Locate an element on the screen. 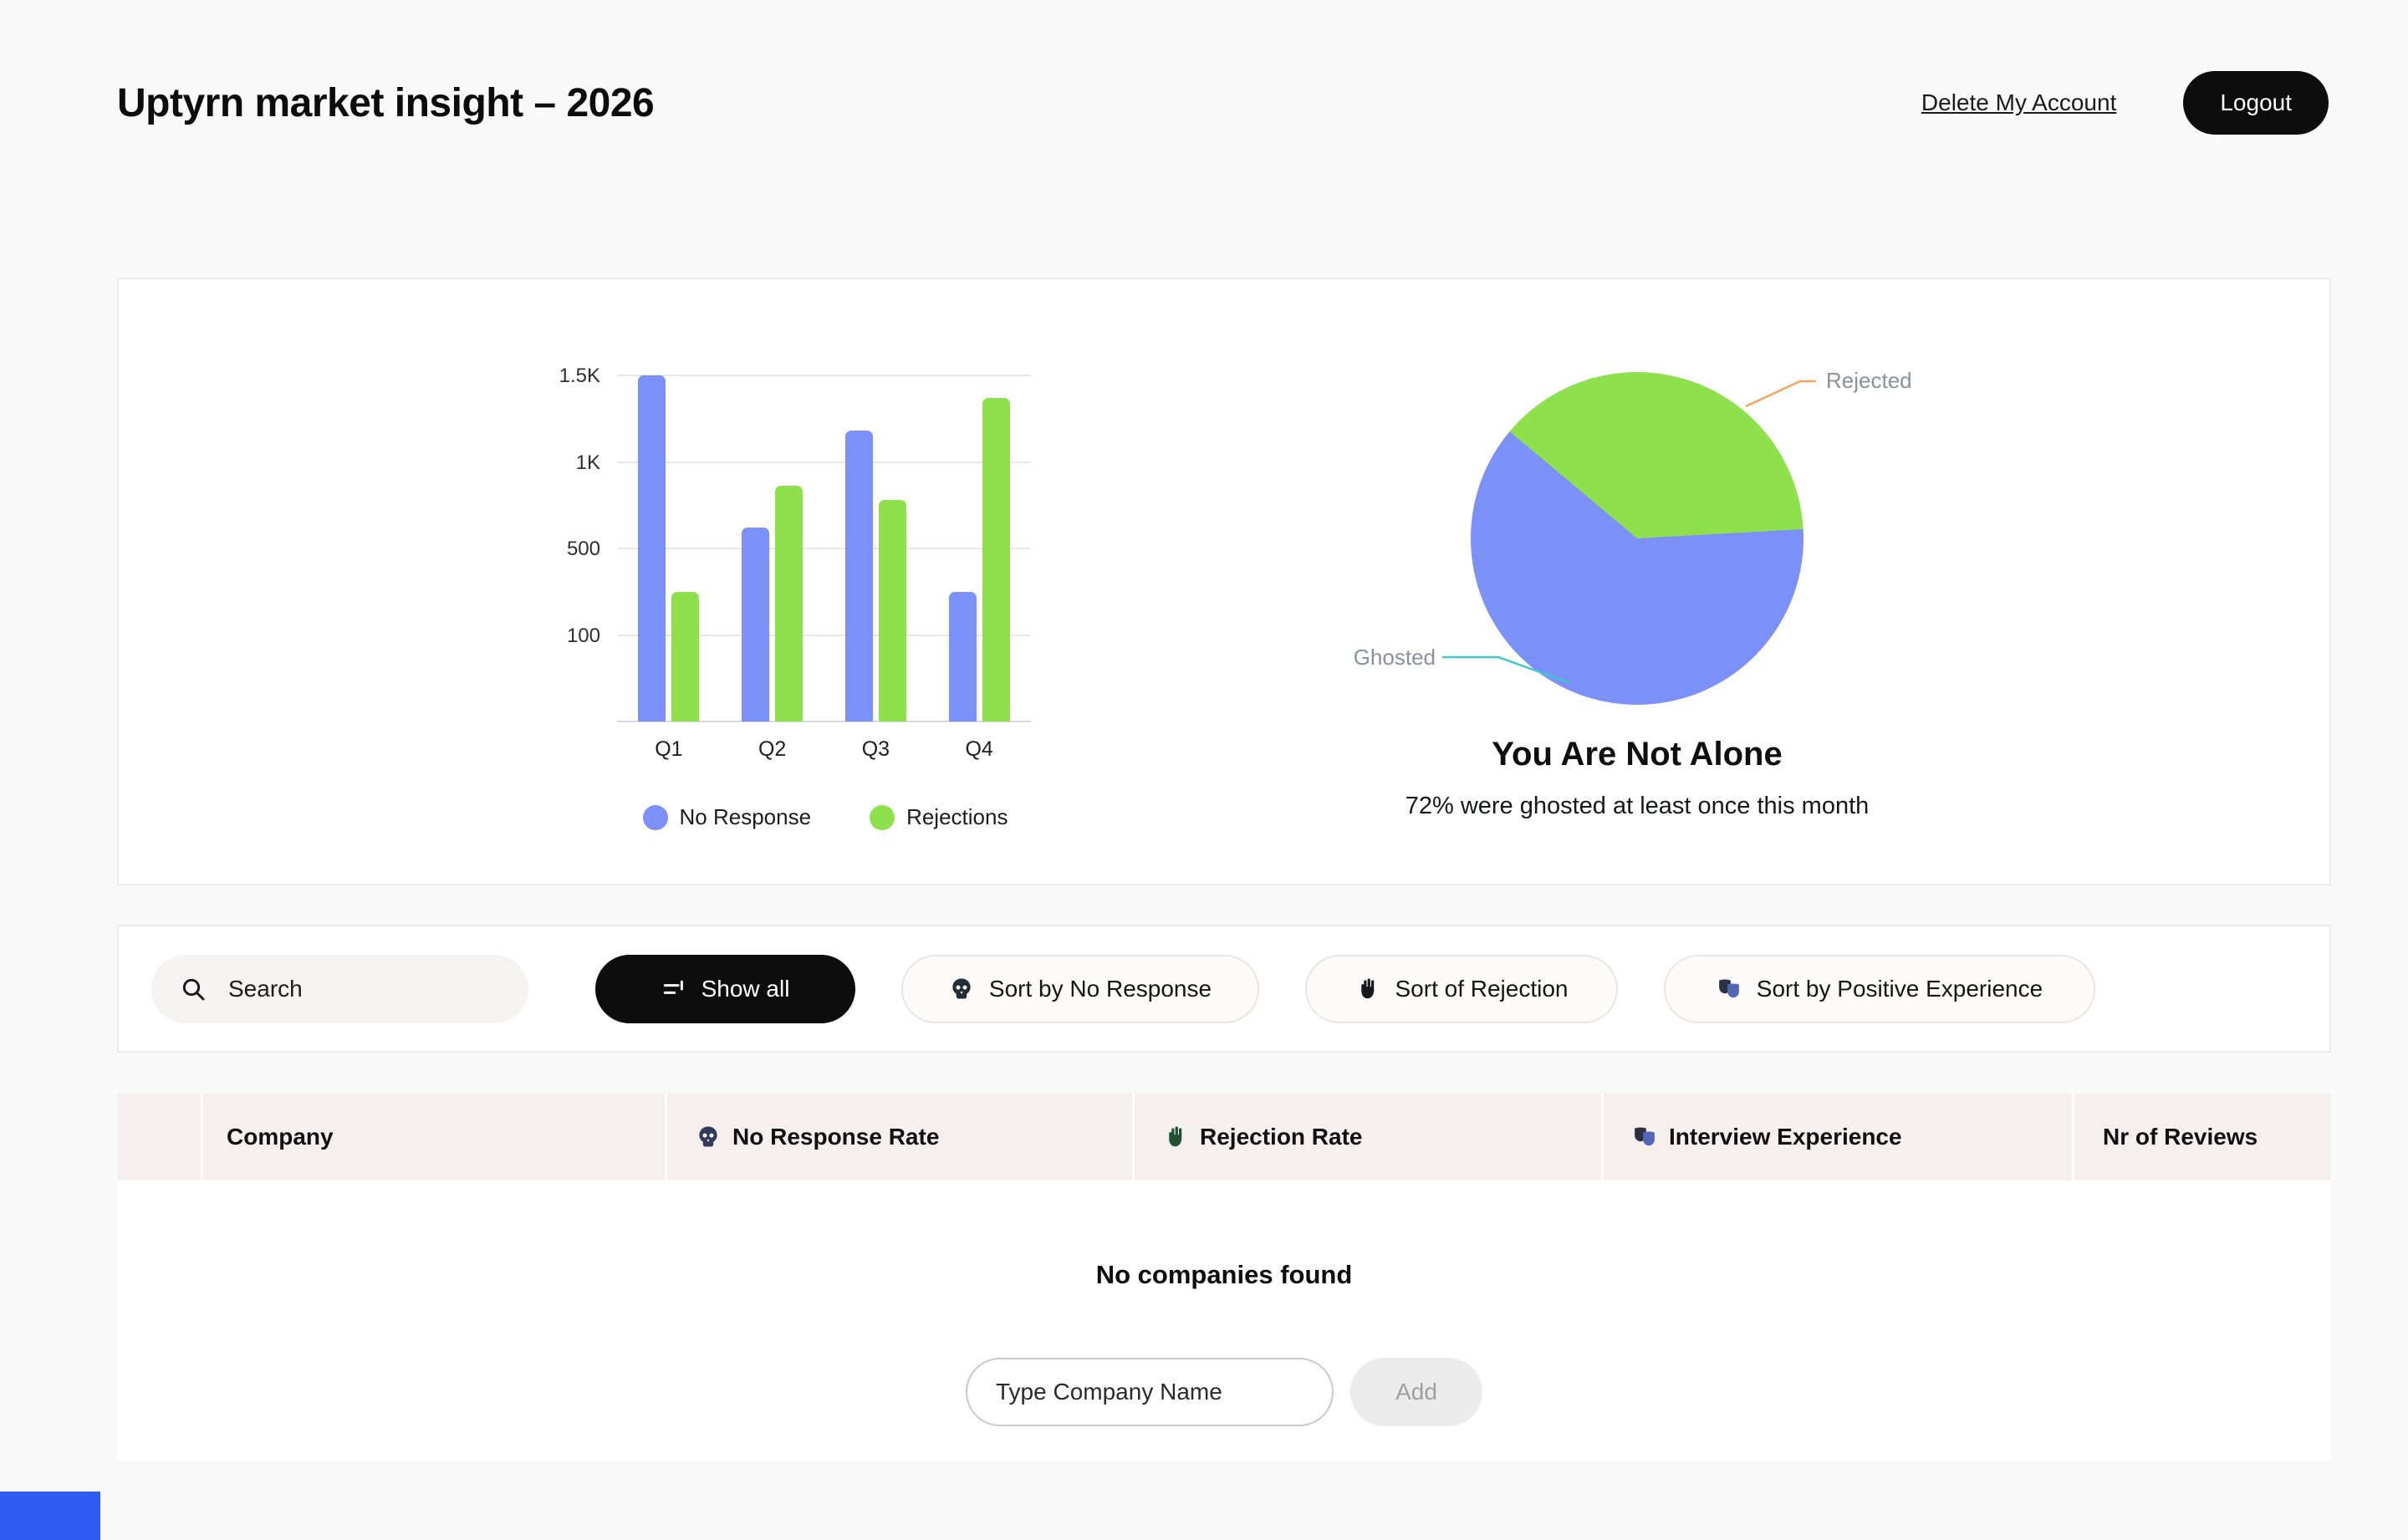 The image size is (2408, 1540). table-header-rejection-rate: Rejection Rate is located at coordinates (1367, 1137).